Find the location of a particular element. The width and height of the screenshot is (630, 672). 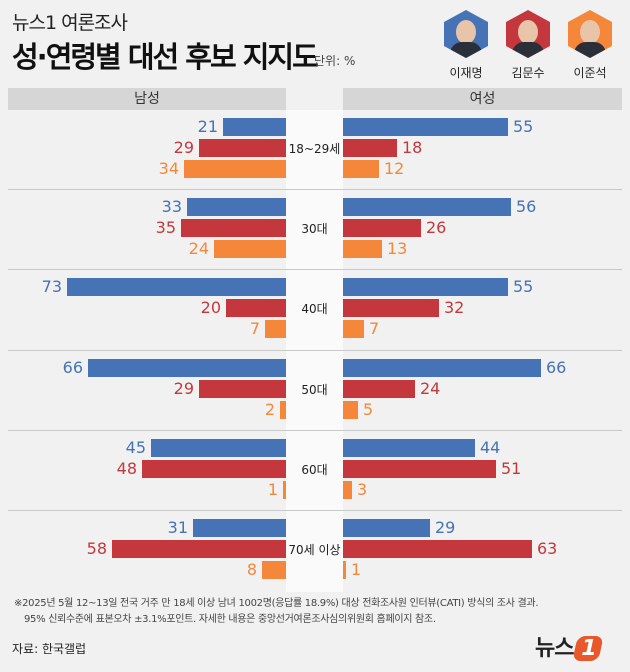

value-label-male: 33 is located at coordinates (171, 207).